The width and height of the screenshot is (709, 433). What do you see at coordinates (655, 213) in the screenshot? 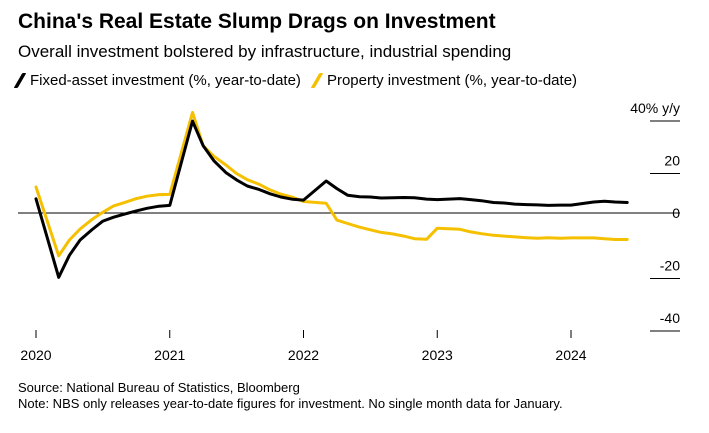
I see `y-axis-ticks: 40% y/y 20 0 -20 -40` at bounding box center [655, 213].